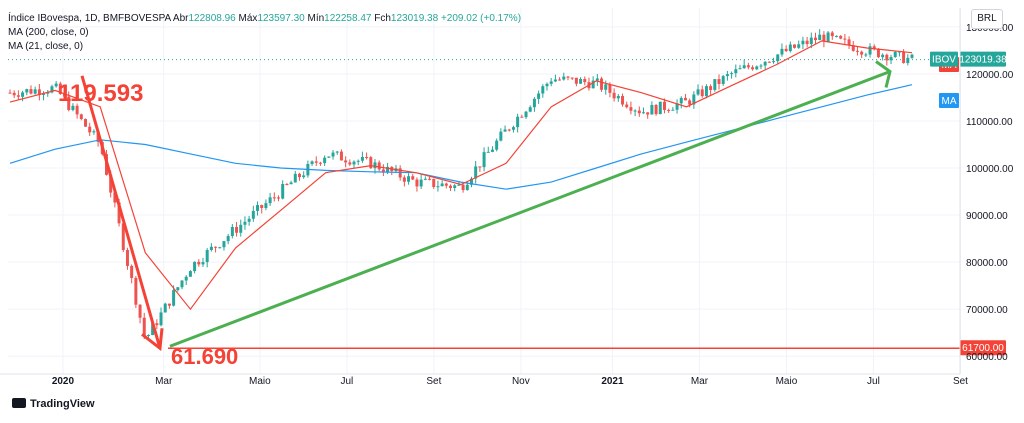  Describe the element at coordinates (48, 32) in the screenshot. I see `legend-ma200: MA (200, close, 0)` at that location.